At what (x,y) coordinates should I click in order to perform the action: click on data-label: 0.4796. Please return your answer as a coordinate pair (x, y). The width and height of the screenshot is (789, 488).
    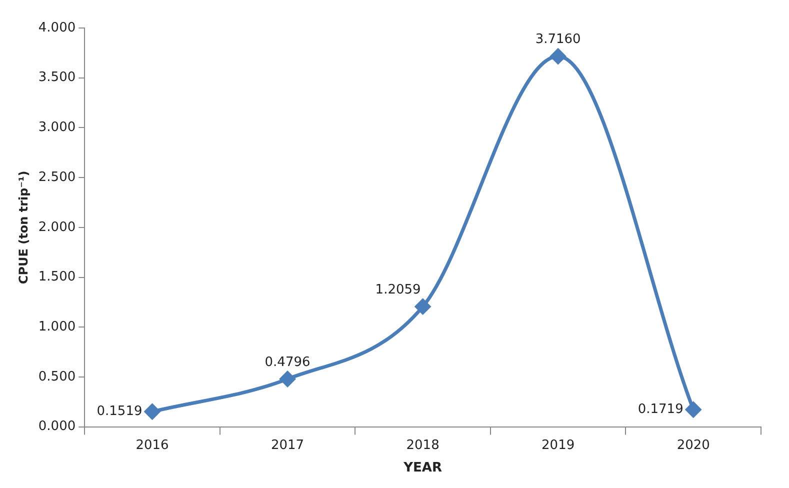
    Looking at the image, I should click on (287, 362).